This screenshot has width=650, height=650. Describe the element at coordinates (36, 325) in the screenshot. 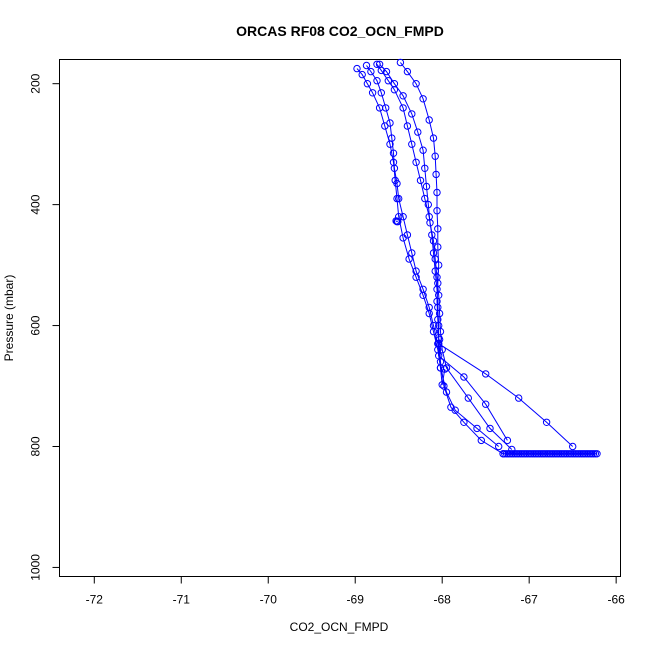

I see `y-tick-label: 600` at that location.